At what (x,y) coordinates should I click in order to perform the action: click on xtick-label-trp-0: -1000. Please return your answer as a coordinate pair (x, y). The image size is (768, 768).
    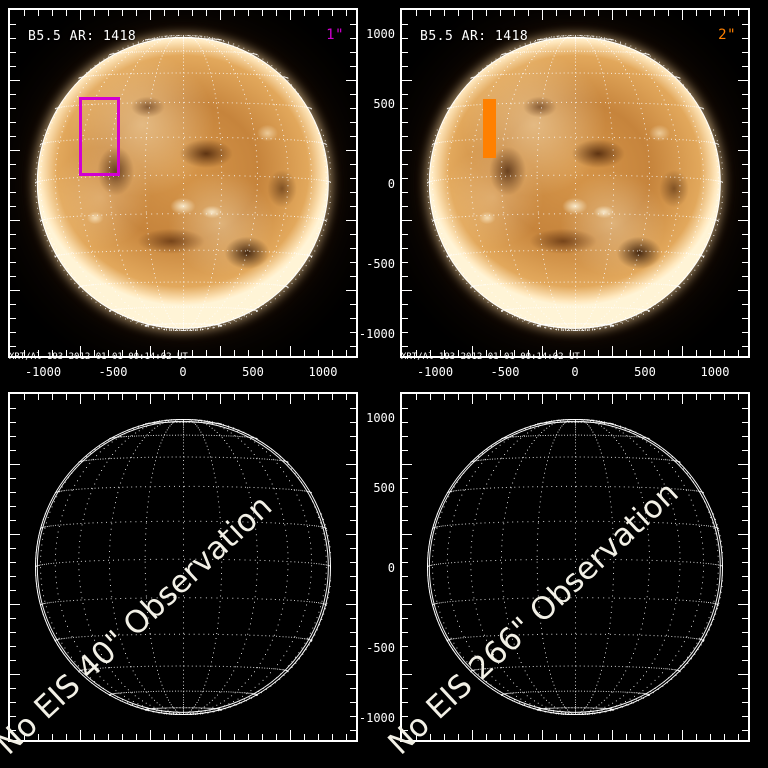
    Looking at the image, I should click on (435, 372).